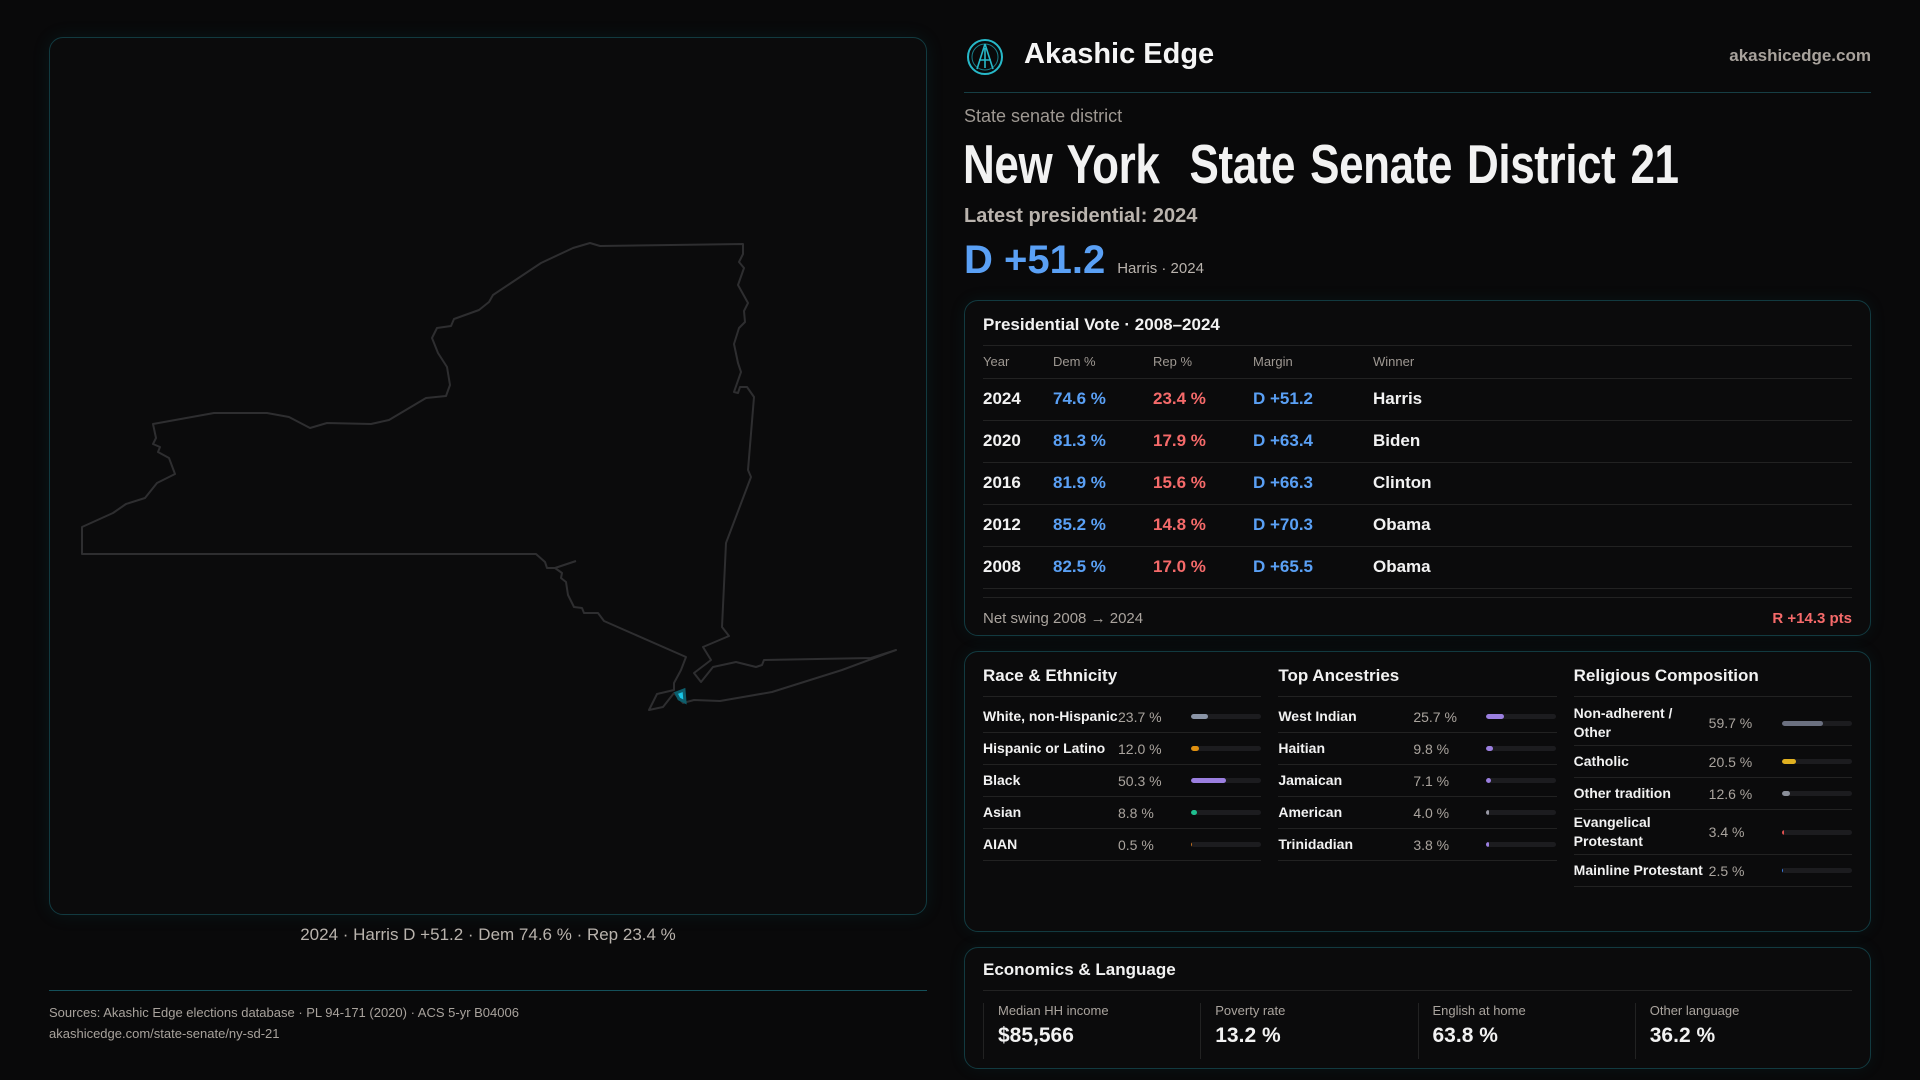 This screenshot has height=1080, width=1920. Describe the element at coordinates (1203, 441) in the screenshot. I see `cell-rep: 17.9 %` at that location.